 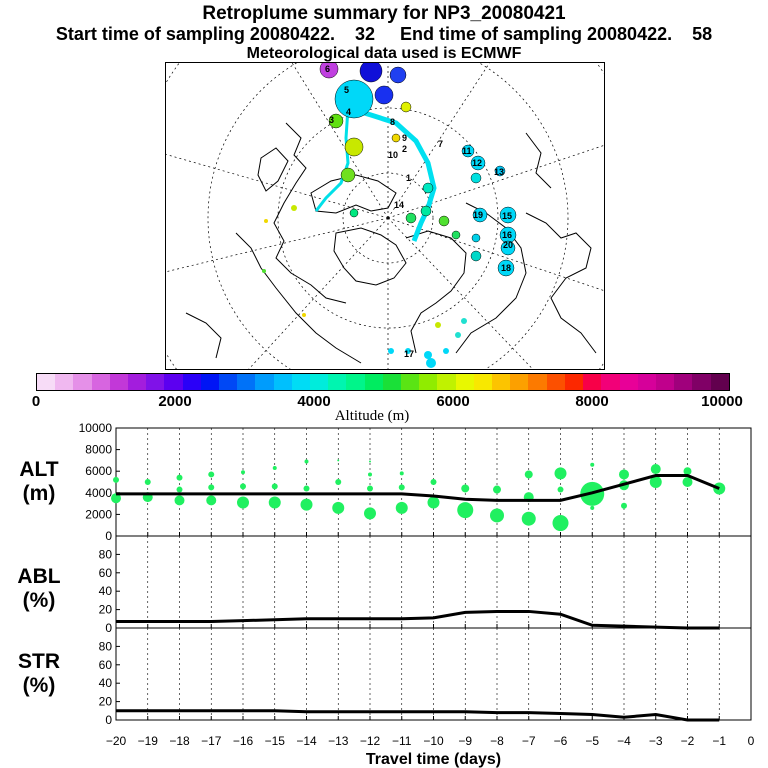 I want to click on plume-label-16: 16, so click(x=507, y=235).